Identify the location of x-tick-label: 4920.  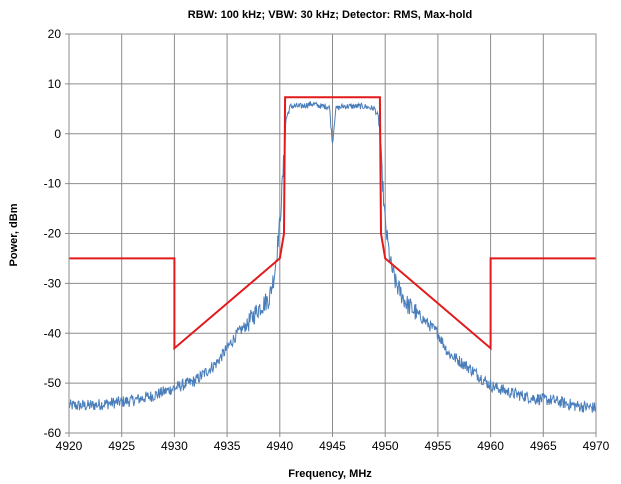
(69, 446).